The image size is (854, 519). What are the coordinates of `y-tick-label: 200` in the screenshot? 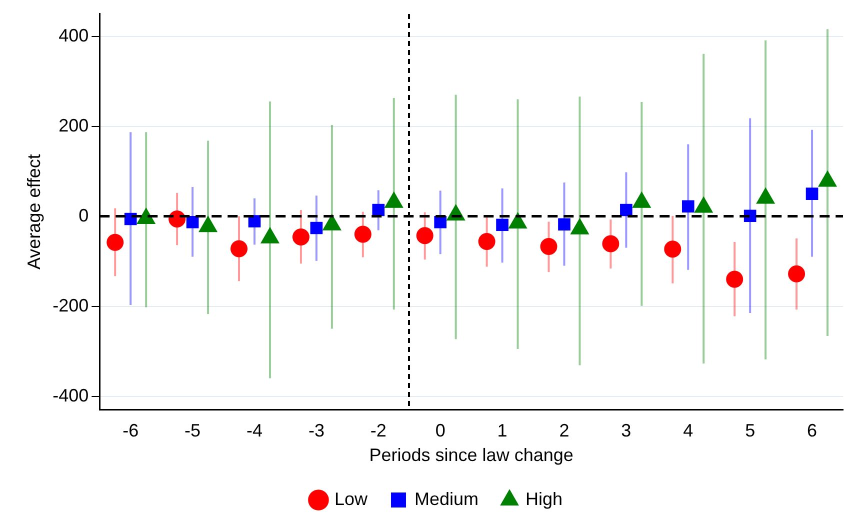 It's located at (73, 125).